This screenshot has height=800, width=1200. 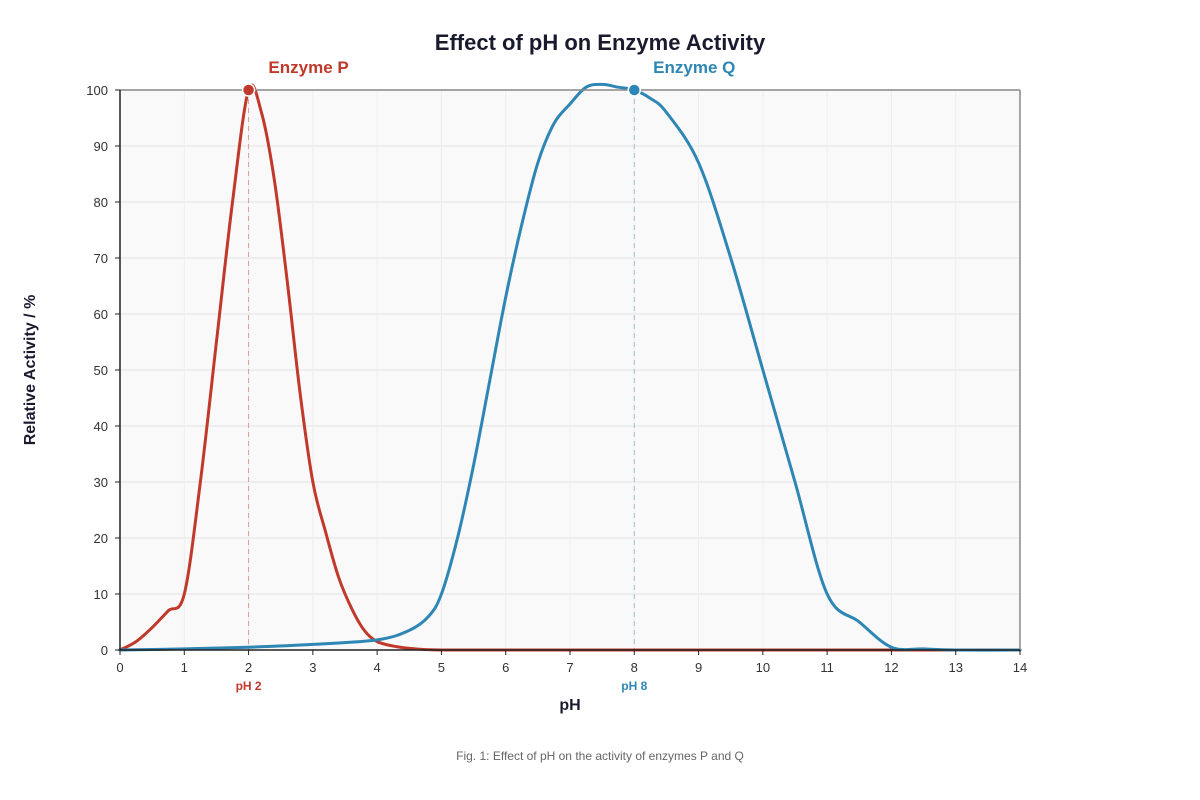 What do you see at coordinates (101, 538) in the screenshot?
I see `y-tick-label: 20` at bounding box center [101, 538].